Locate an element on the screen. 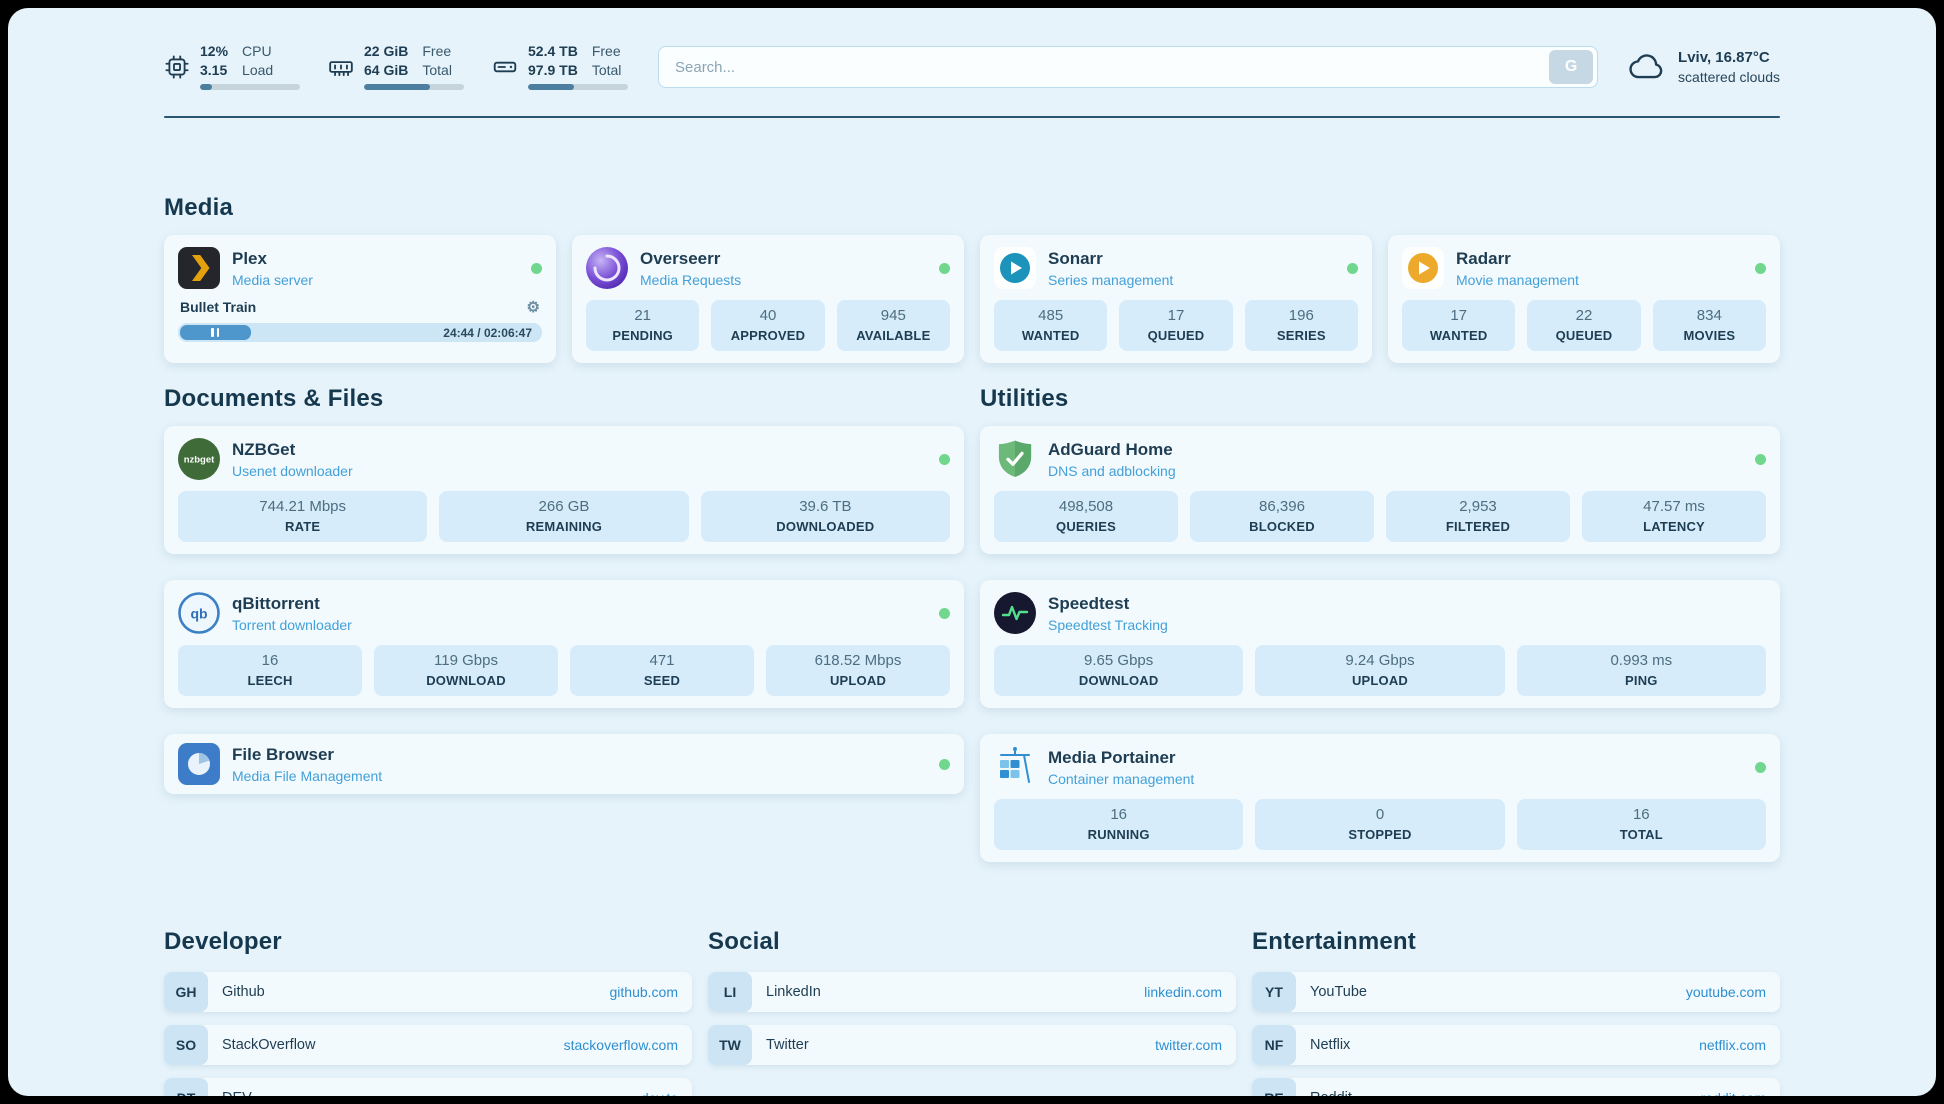 The image size is (1944, 1104). stat-label: DOWNLOADED is located at coordinates (825, 527).